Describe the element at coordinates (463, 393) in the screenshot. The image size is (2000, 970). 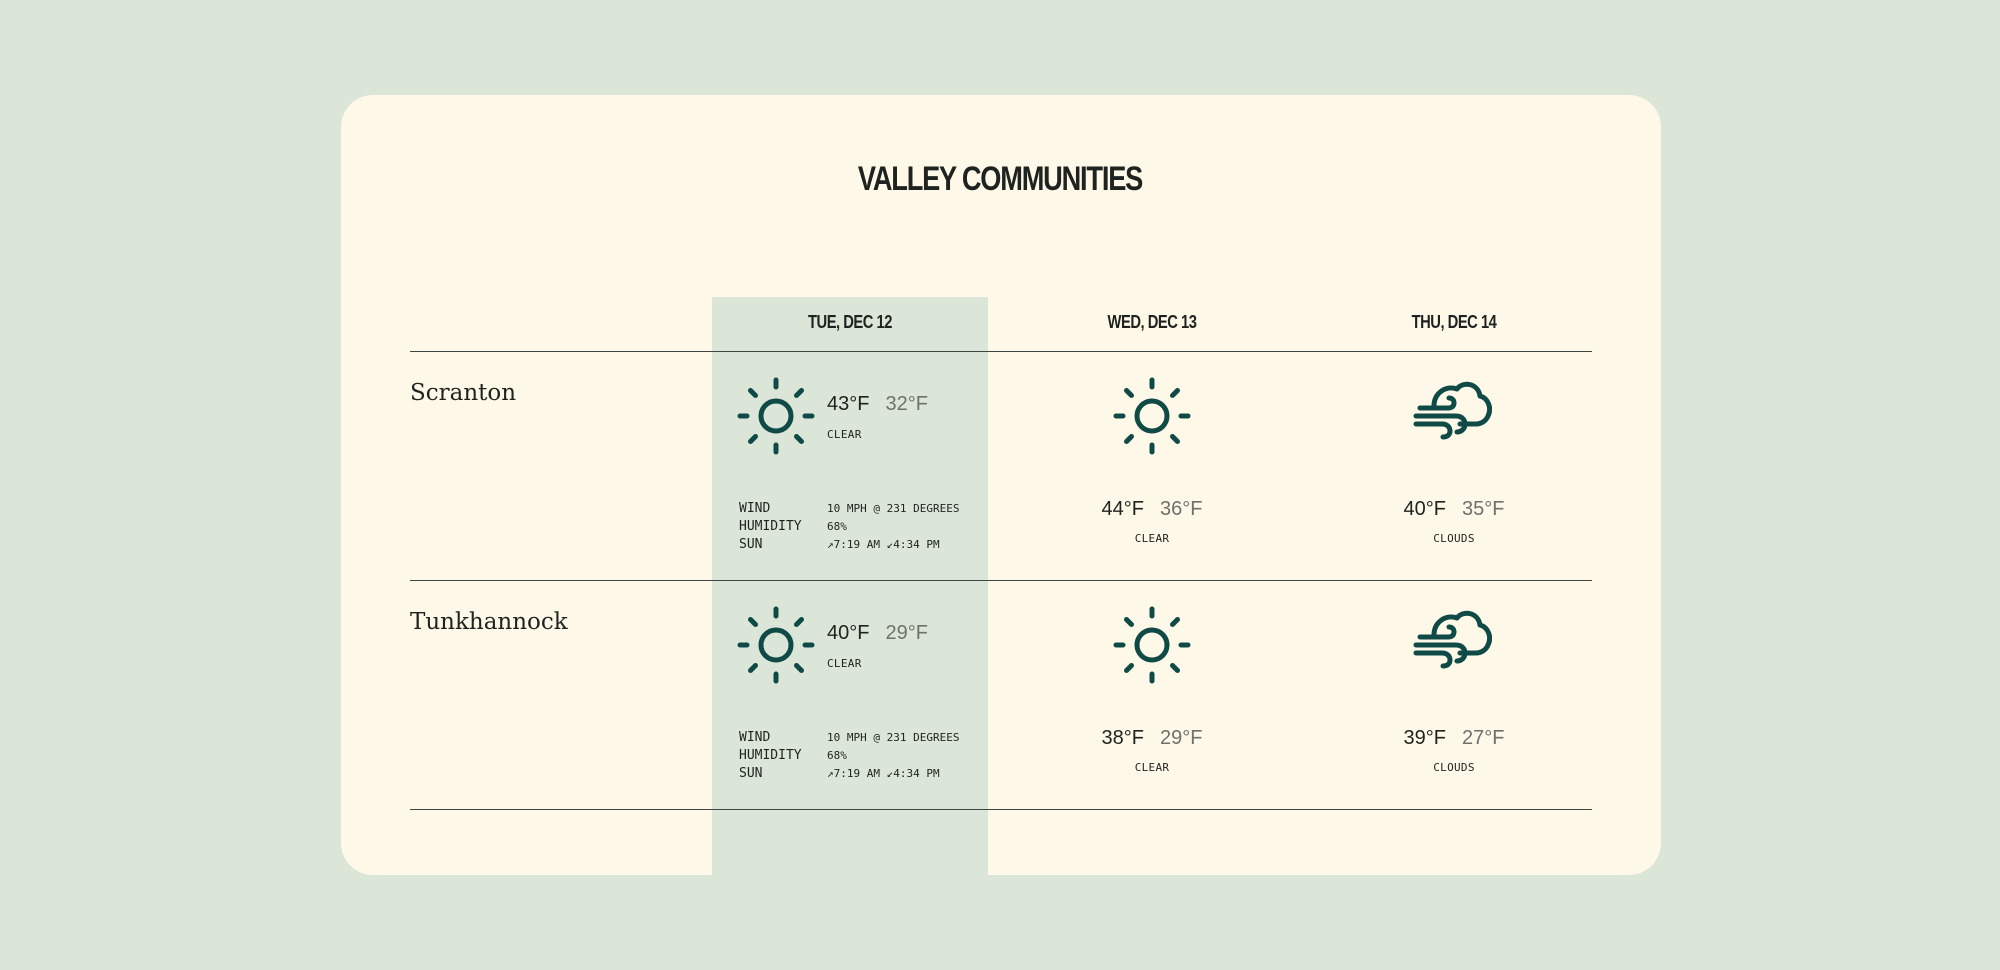
I see `city-name-scranton: Scranton` at that location.